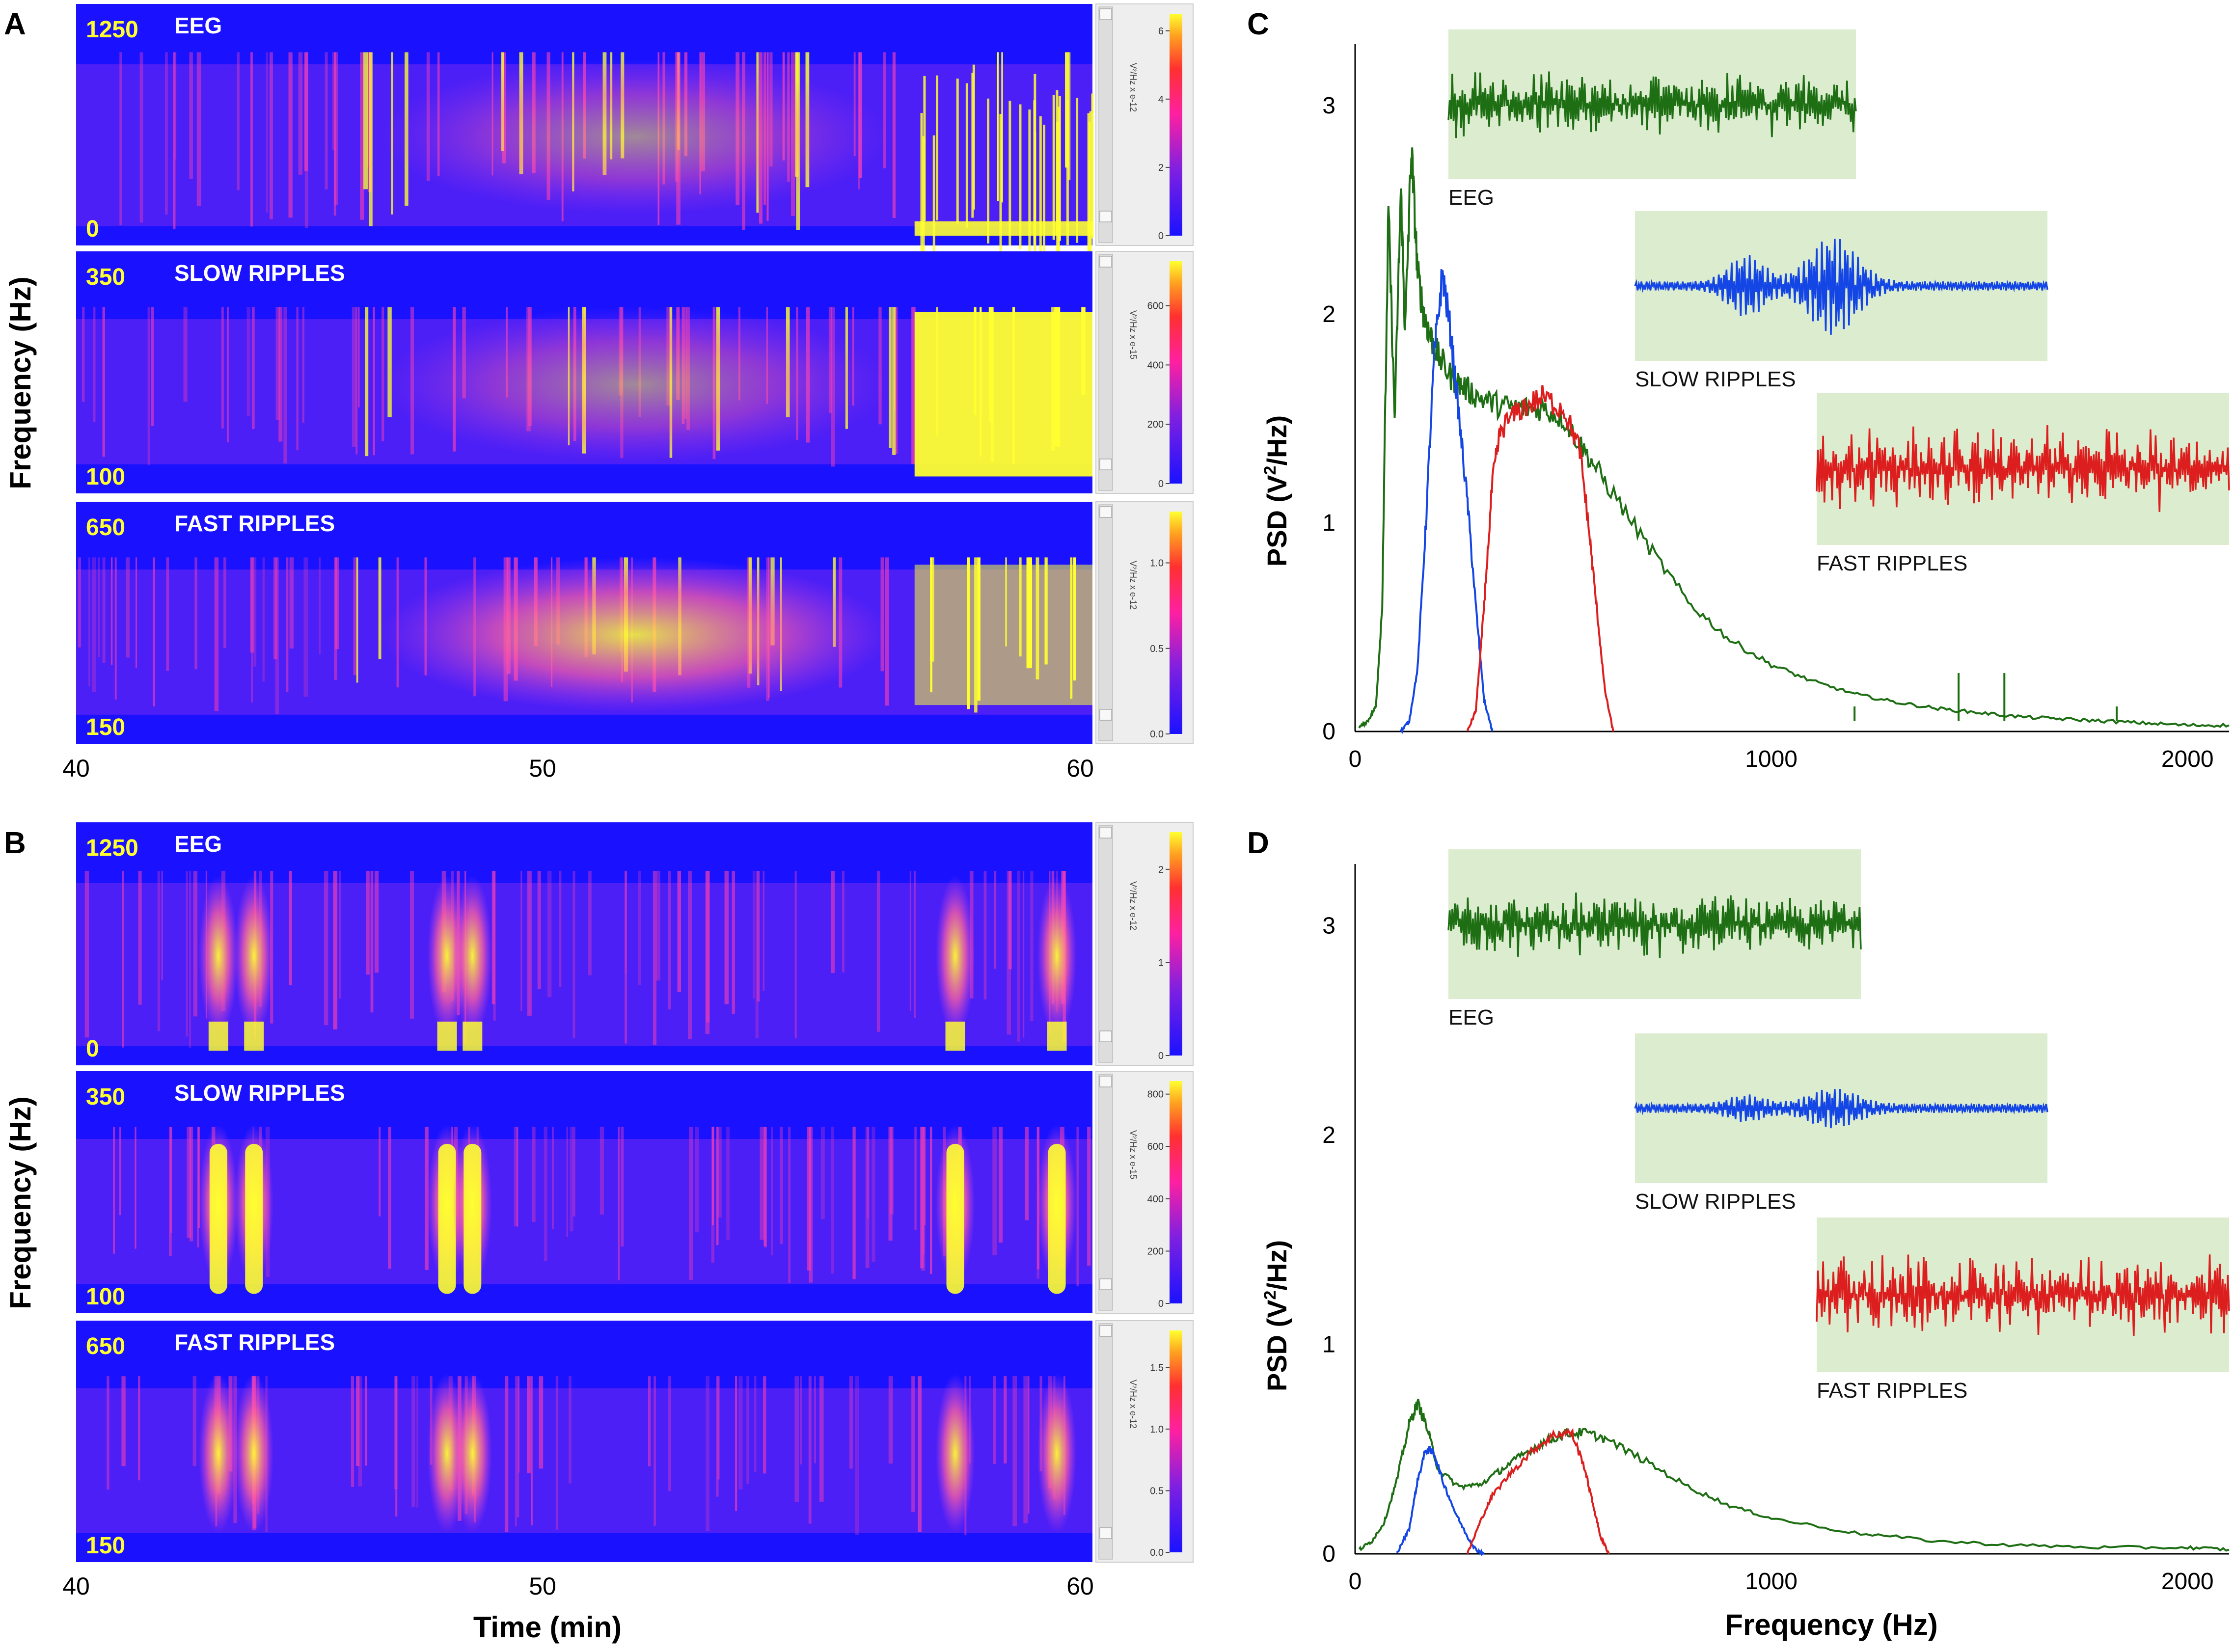  What do you see at coordinates (1355, 1582) in the screenshot?
I see `psd-x-tick-label: 0` at bounding box center [1355, 1582].